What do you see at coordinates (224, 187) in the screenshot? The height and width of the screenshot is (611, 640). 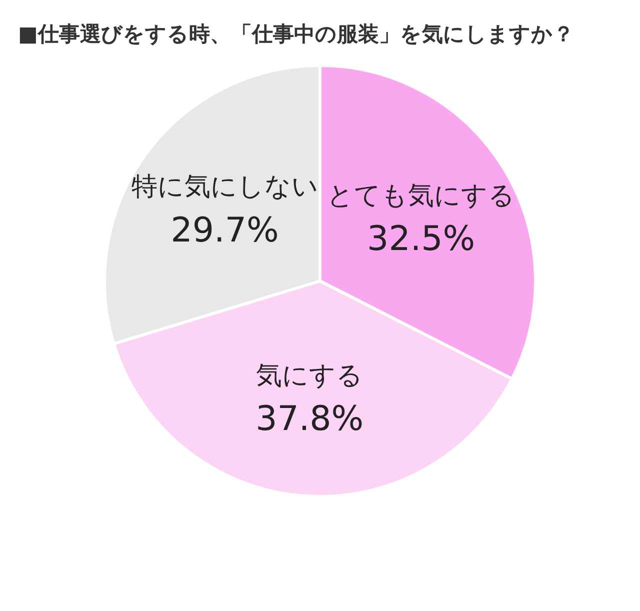 I see `slice-label: 特に気にしない` at bounding box center [224, 187].